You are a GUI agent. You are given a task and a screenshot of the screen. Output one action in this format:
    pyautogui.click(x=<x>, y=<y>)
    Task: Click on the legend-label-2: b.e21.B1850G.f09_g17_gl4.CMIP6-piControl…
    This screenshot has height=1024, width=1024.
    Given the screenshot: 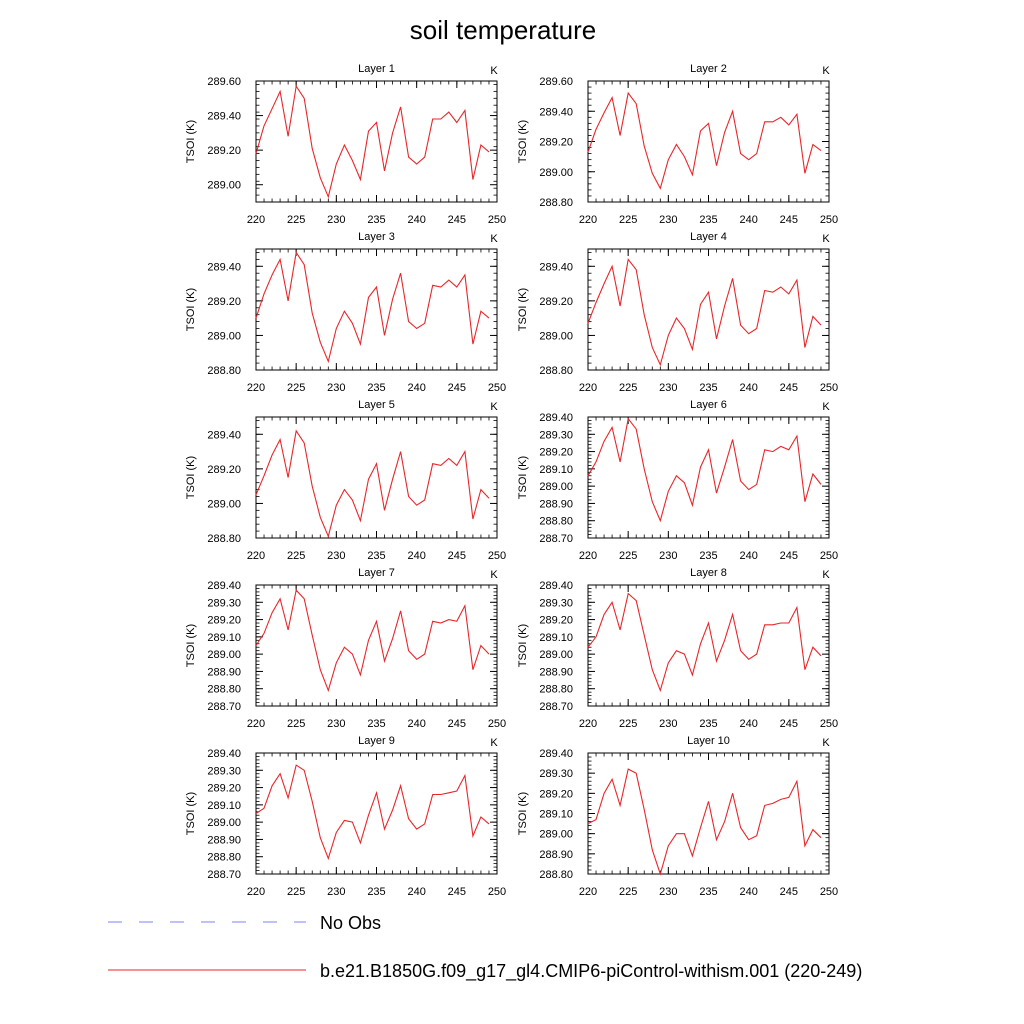 What is the action you would take?
    pyautogui.click(x=591, y=971)
    